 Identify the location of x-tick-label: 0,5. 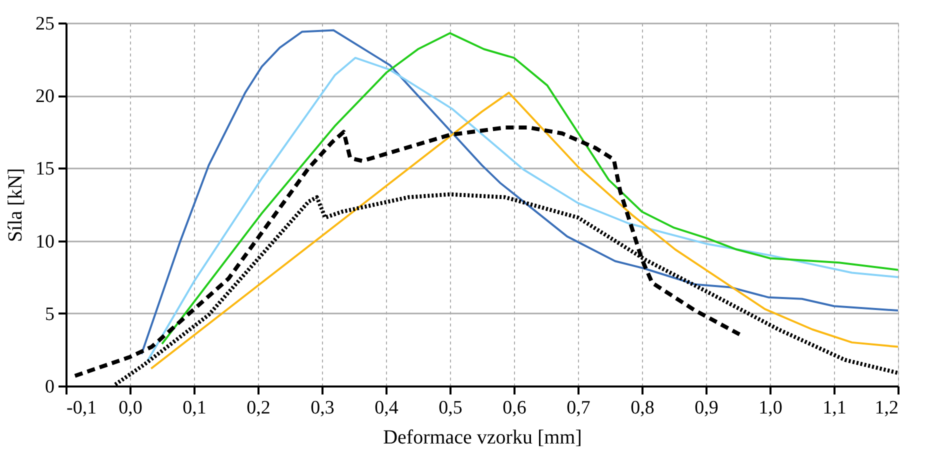
(450, 408).